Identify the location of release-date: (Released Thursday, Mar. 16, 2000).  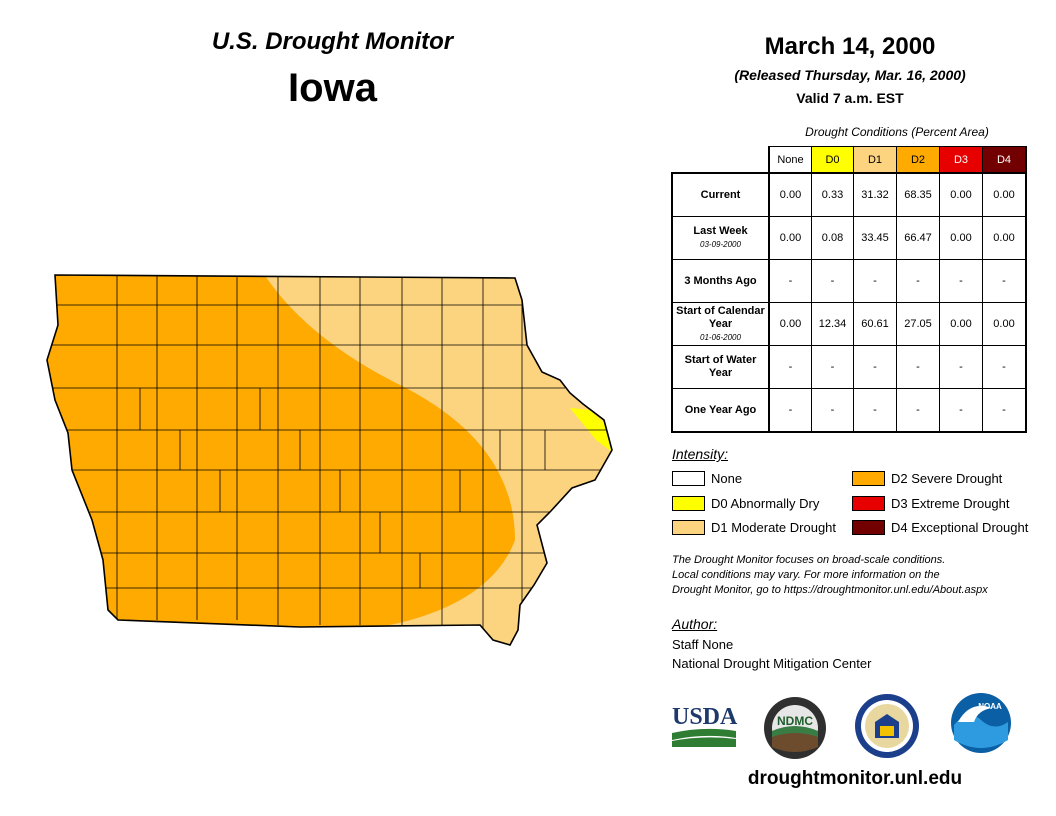
(850, 75).